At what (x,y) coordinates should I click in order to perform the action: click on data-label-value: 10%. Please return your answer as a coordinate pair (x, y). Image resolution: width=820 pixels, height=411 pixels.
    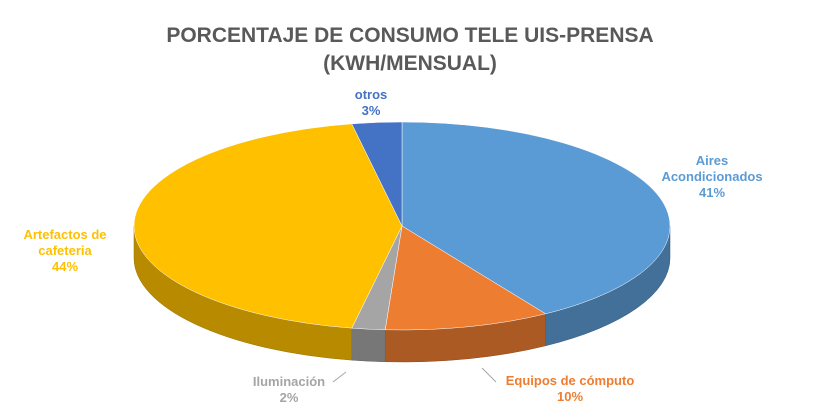
    Looking at the image, I should click on (570, 396).